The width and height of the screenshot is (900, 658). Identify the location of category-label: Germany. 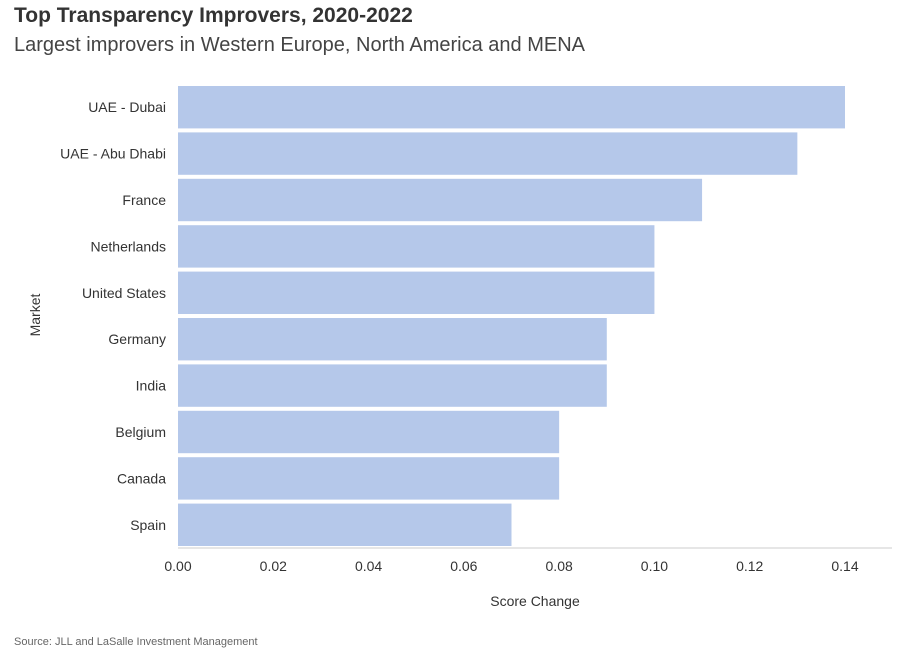
(137, 339).